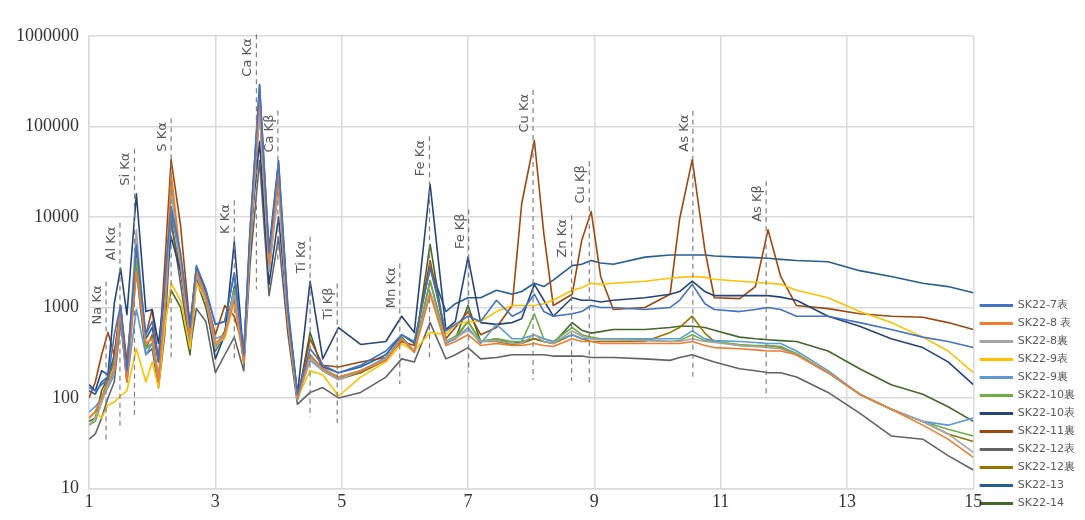 The image size is (1085, 520). I want to click on ref-line-label: Zn Kα, so click(562, 238).